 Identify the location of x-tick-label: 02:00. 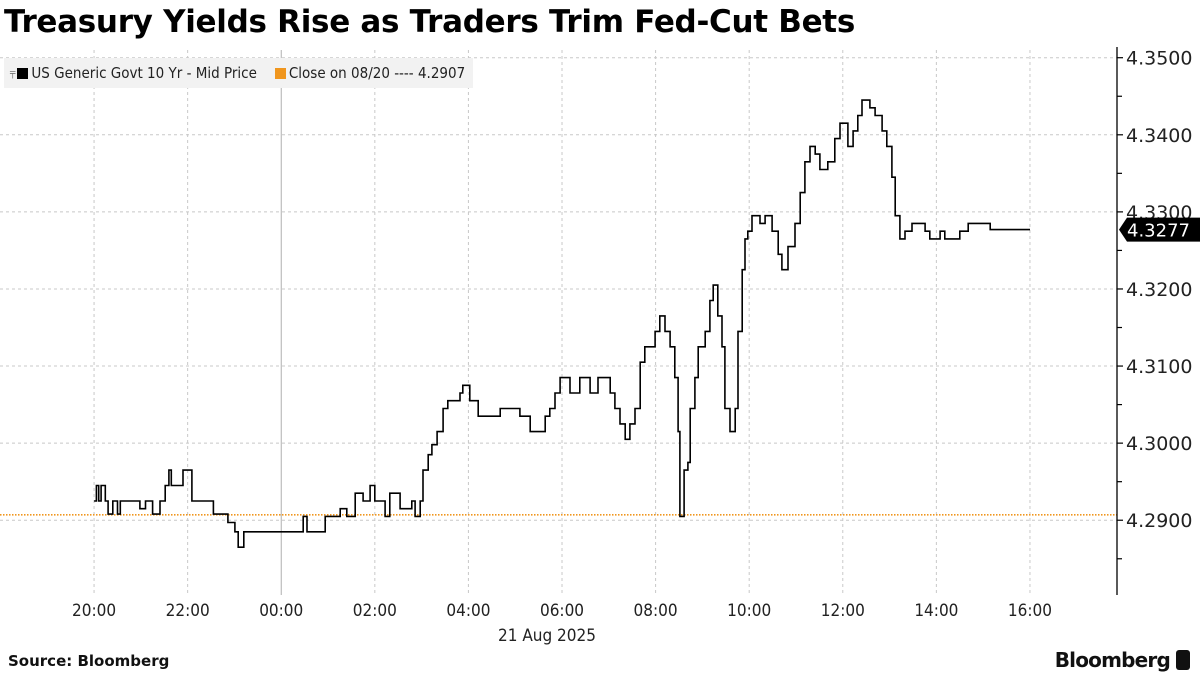
(375, 611).